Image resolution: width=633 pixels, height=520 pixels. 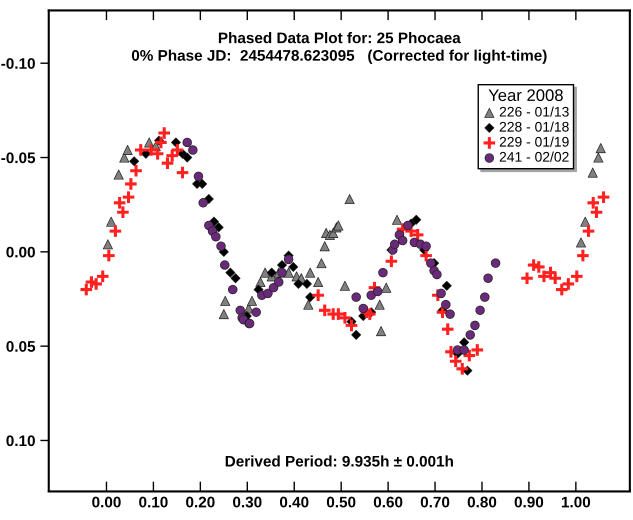 I want to click on x-tick-label: 0.10, so click(x=153, y=502).